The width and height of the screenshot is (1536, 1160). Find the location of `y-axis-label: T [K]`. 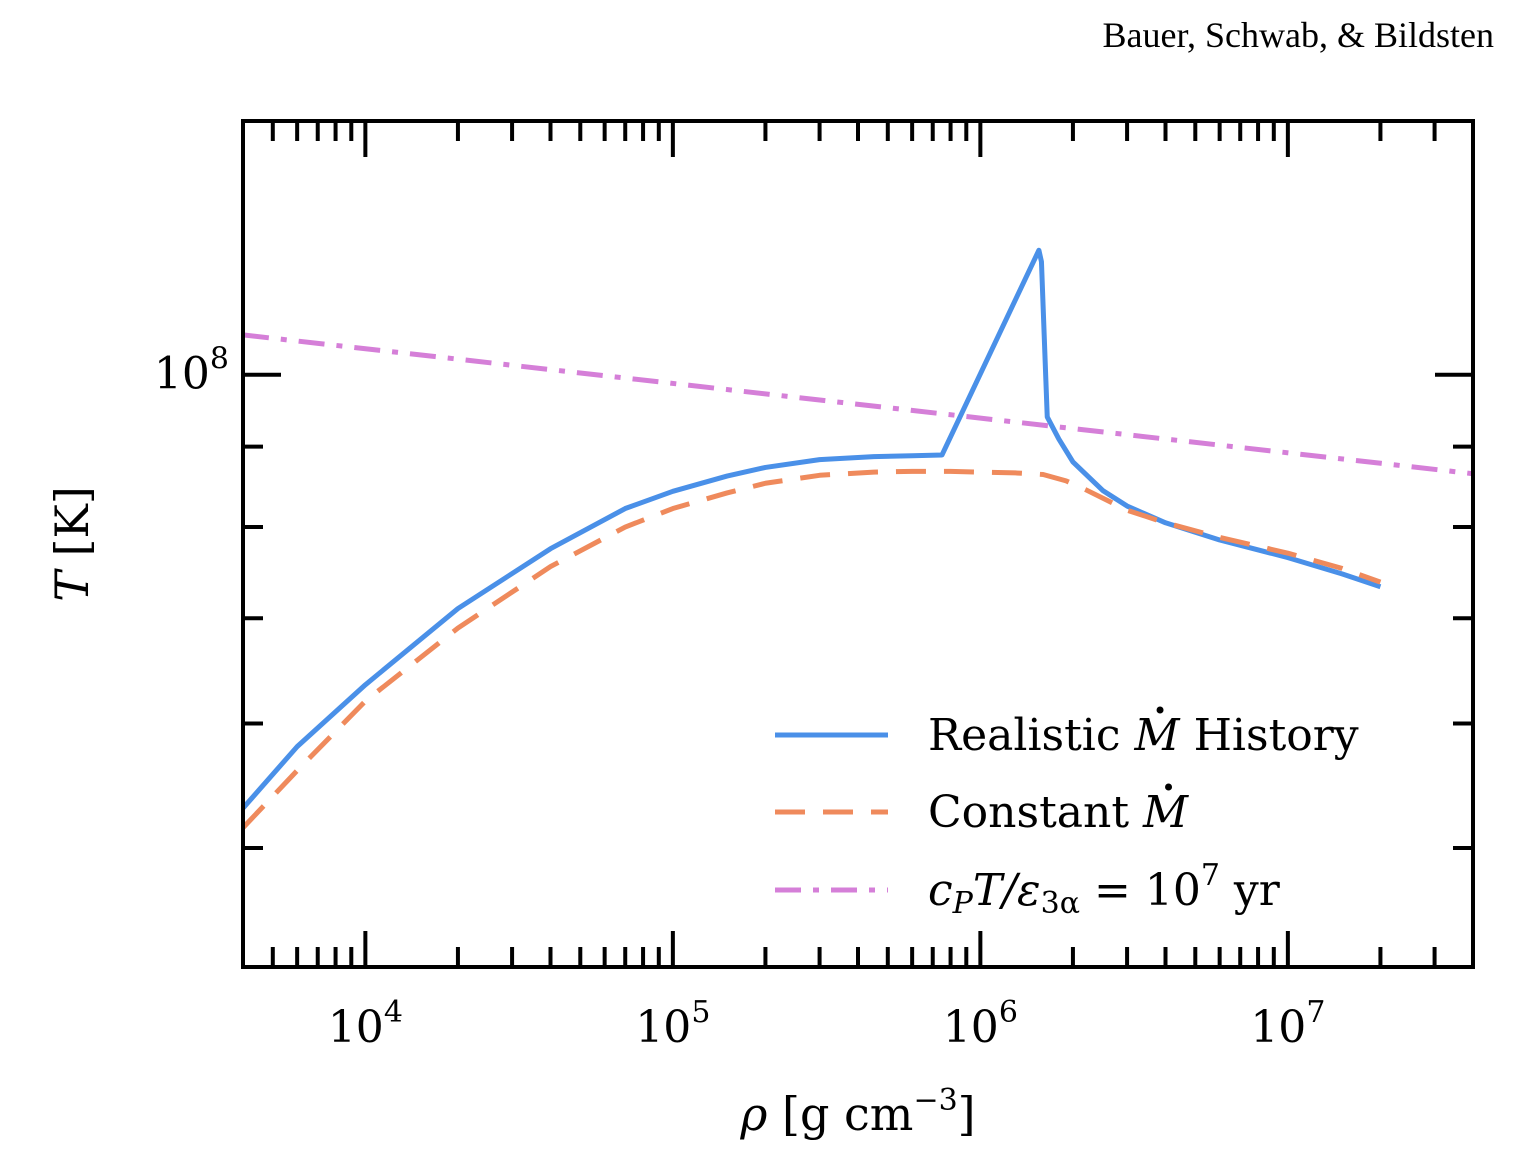

y-axis-label: T [K] is located at coordinates (72, 544).